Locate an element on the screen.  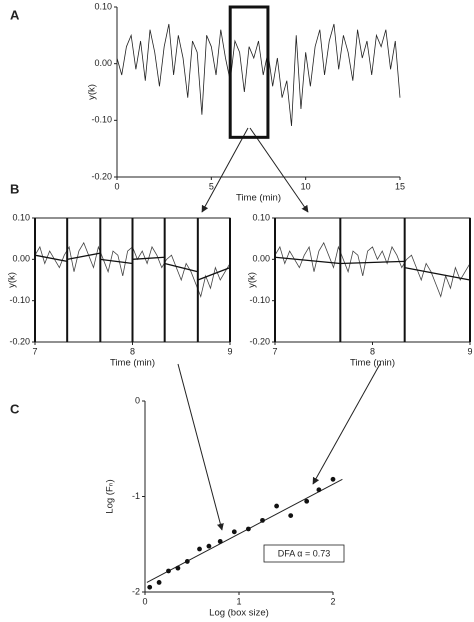
fit-line is located at coordinates (244, 530).